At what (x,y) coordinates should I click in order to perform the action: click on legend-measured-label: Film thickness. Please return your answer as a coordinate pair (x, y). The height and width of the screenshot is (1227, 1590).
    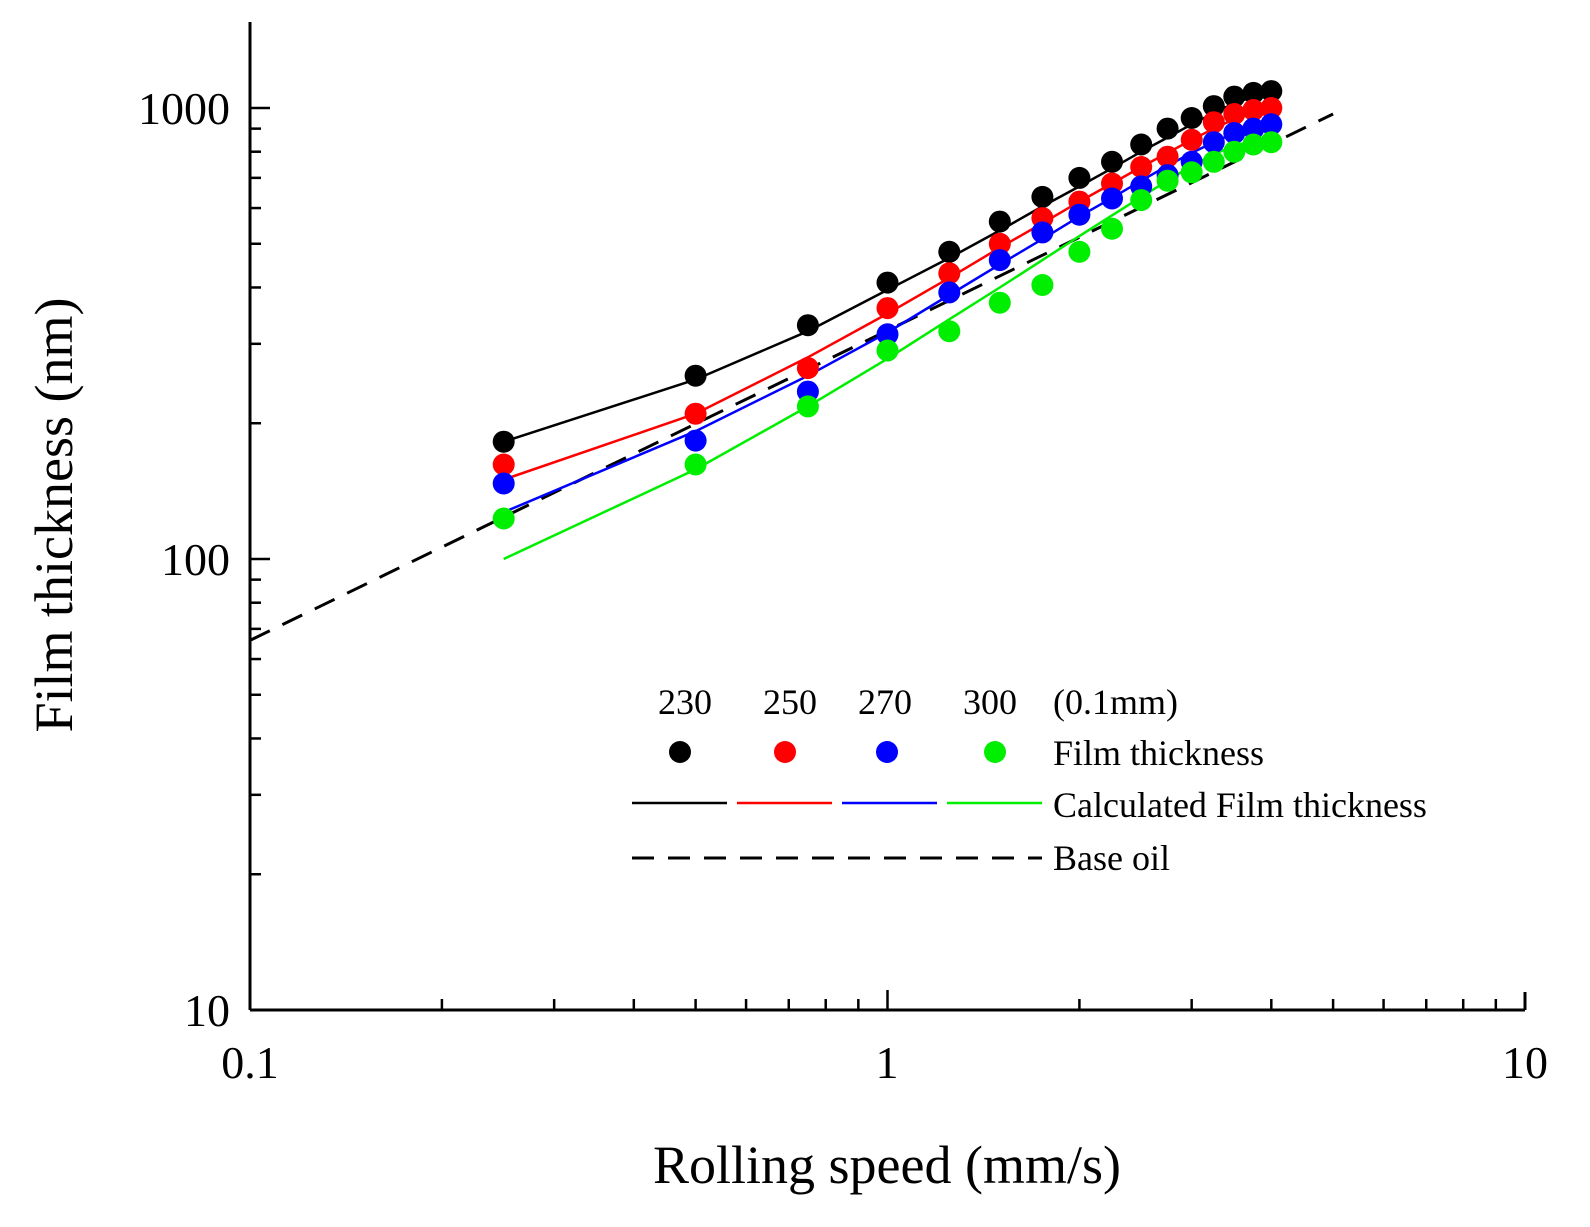
    Looking at the image, I should click on (1158, 753).